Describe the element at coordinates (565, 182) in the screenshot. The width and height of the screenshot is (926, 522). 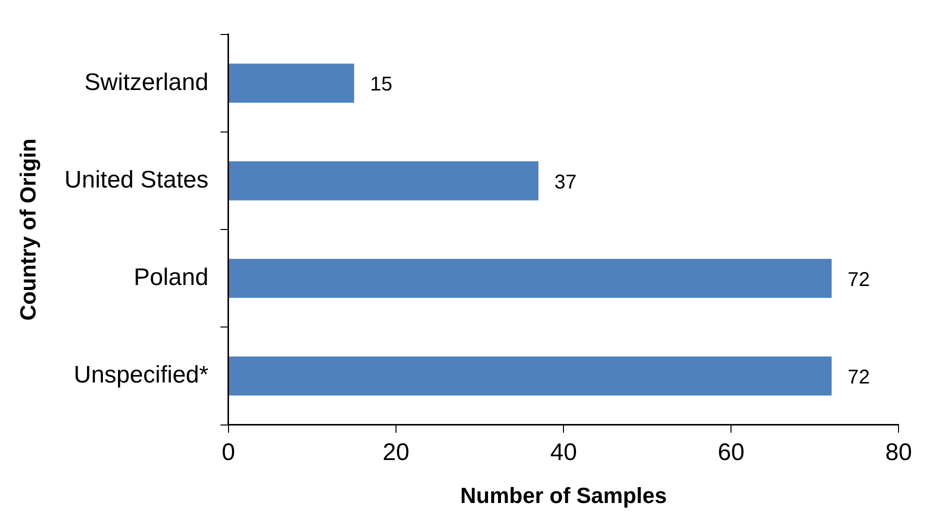
I see `data-label: 37` at that location.